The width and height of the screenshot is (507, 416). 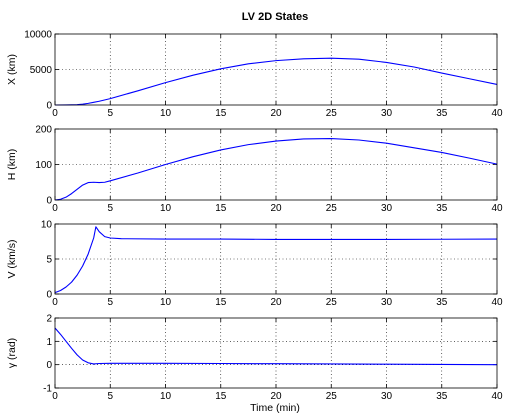 What do you see at coordinates (43, 165) in the screenshot?
I see `y-tick-label: 100` at bounding box center [43, 165].